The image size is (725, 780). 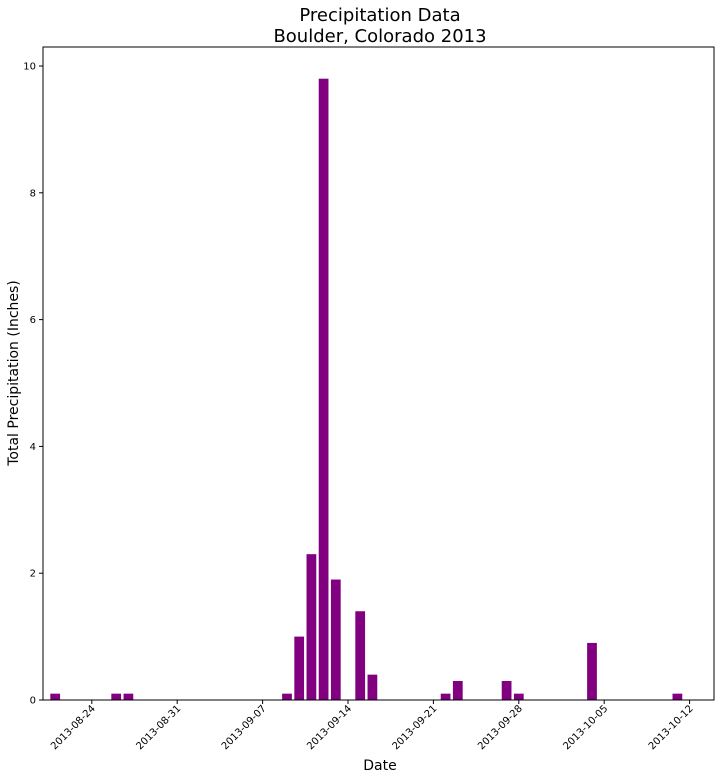 I want to click on y-tick-label: 10, so click(x=29, y=67).